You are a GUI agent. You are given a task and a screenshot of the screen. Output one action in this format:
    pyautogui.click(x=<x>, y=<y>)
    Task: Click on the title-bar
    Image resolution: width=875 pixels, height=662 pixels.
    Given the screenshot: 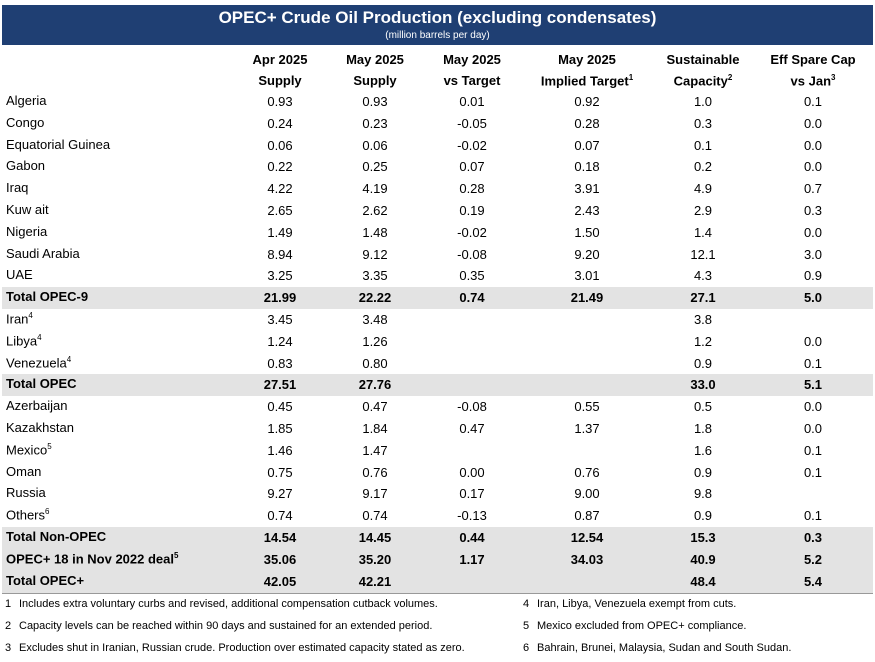 What is the action you would take?
    pyautogui.click(x=437, y=25)
    